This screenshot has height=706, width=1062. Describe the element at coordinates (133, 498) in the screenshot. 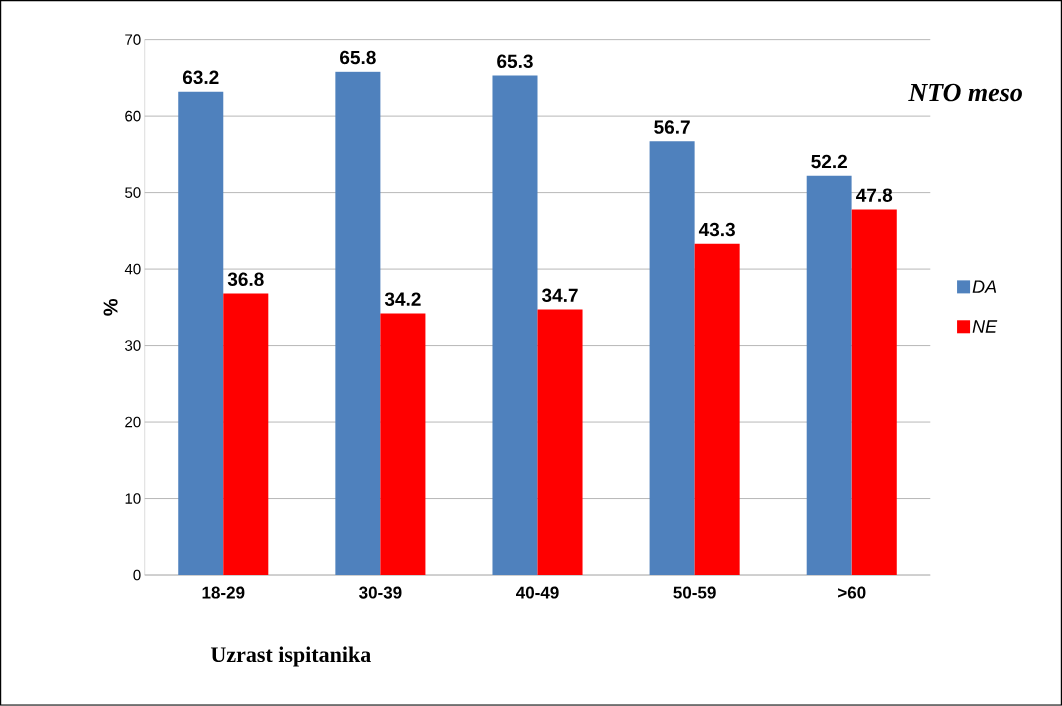

I see `y-tick-label: 10` at that location.